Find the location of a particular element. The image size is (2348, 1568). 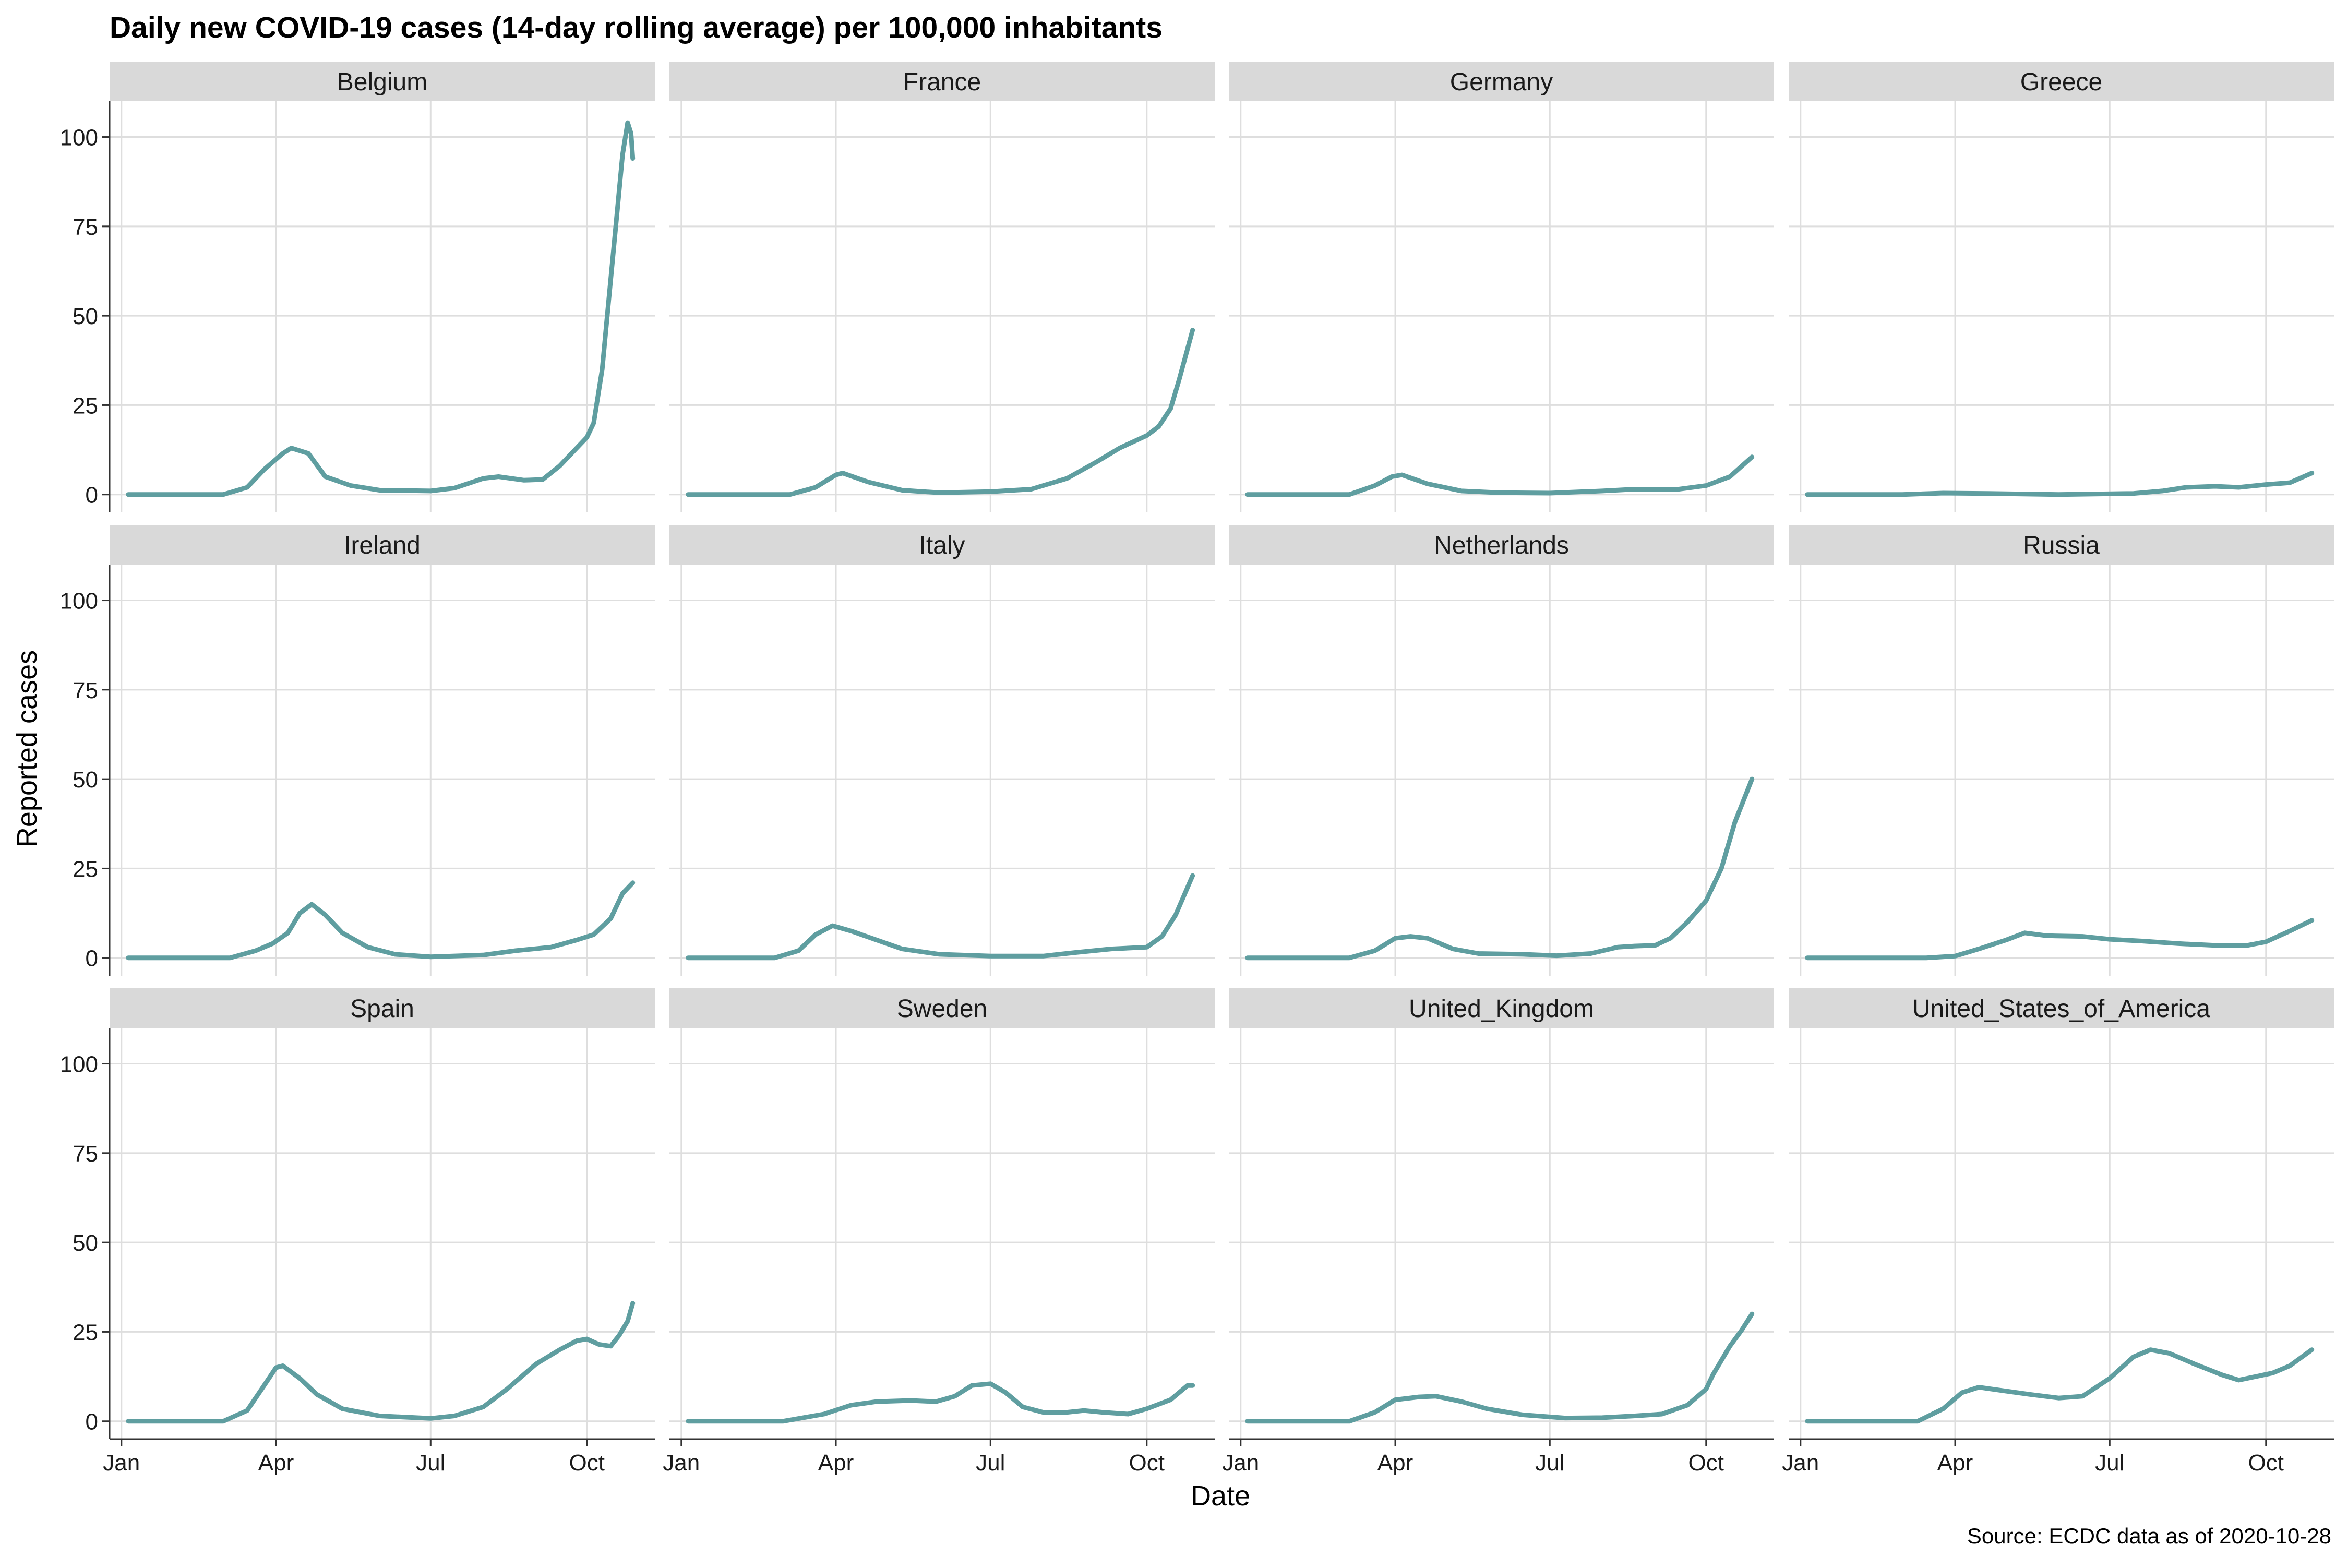

facet-label-france: France is located at coordinates (942, 82).